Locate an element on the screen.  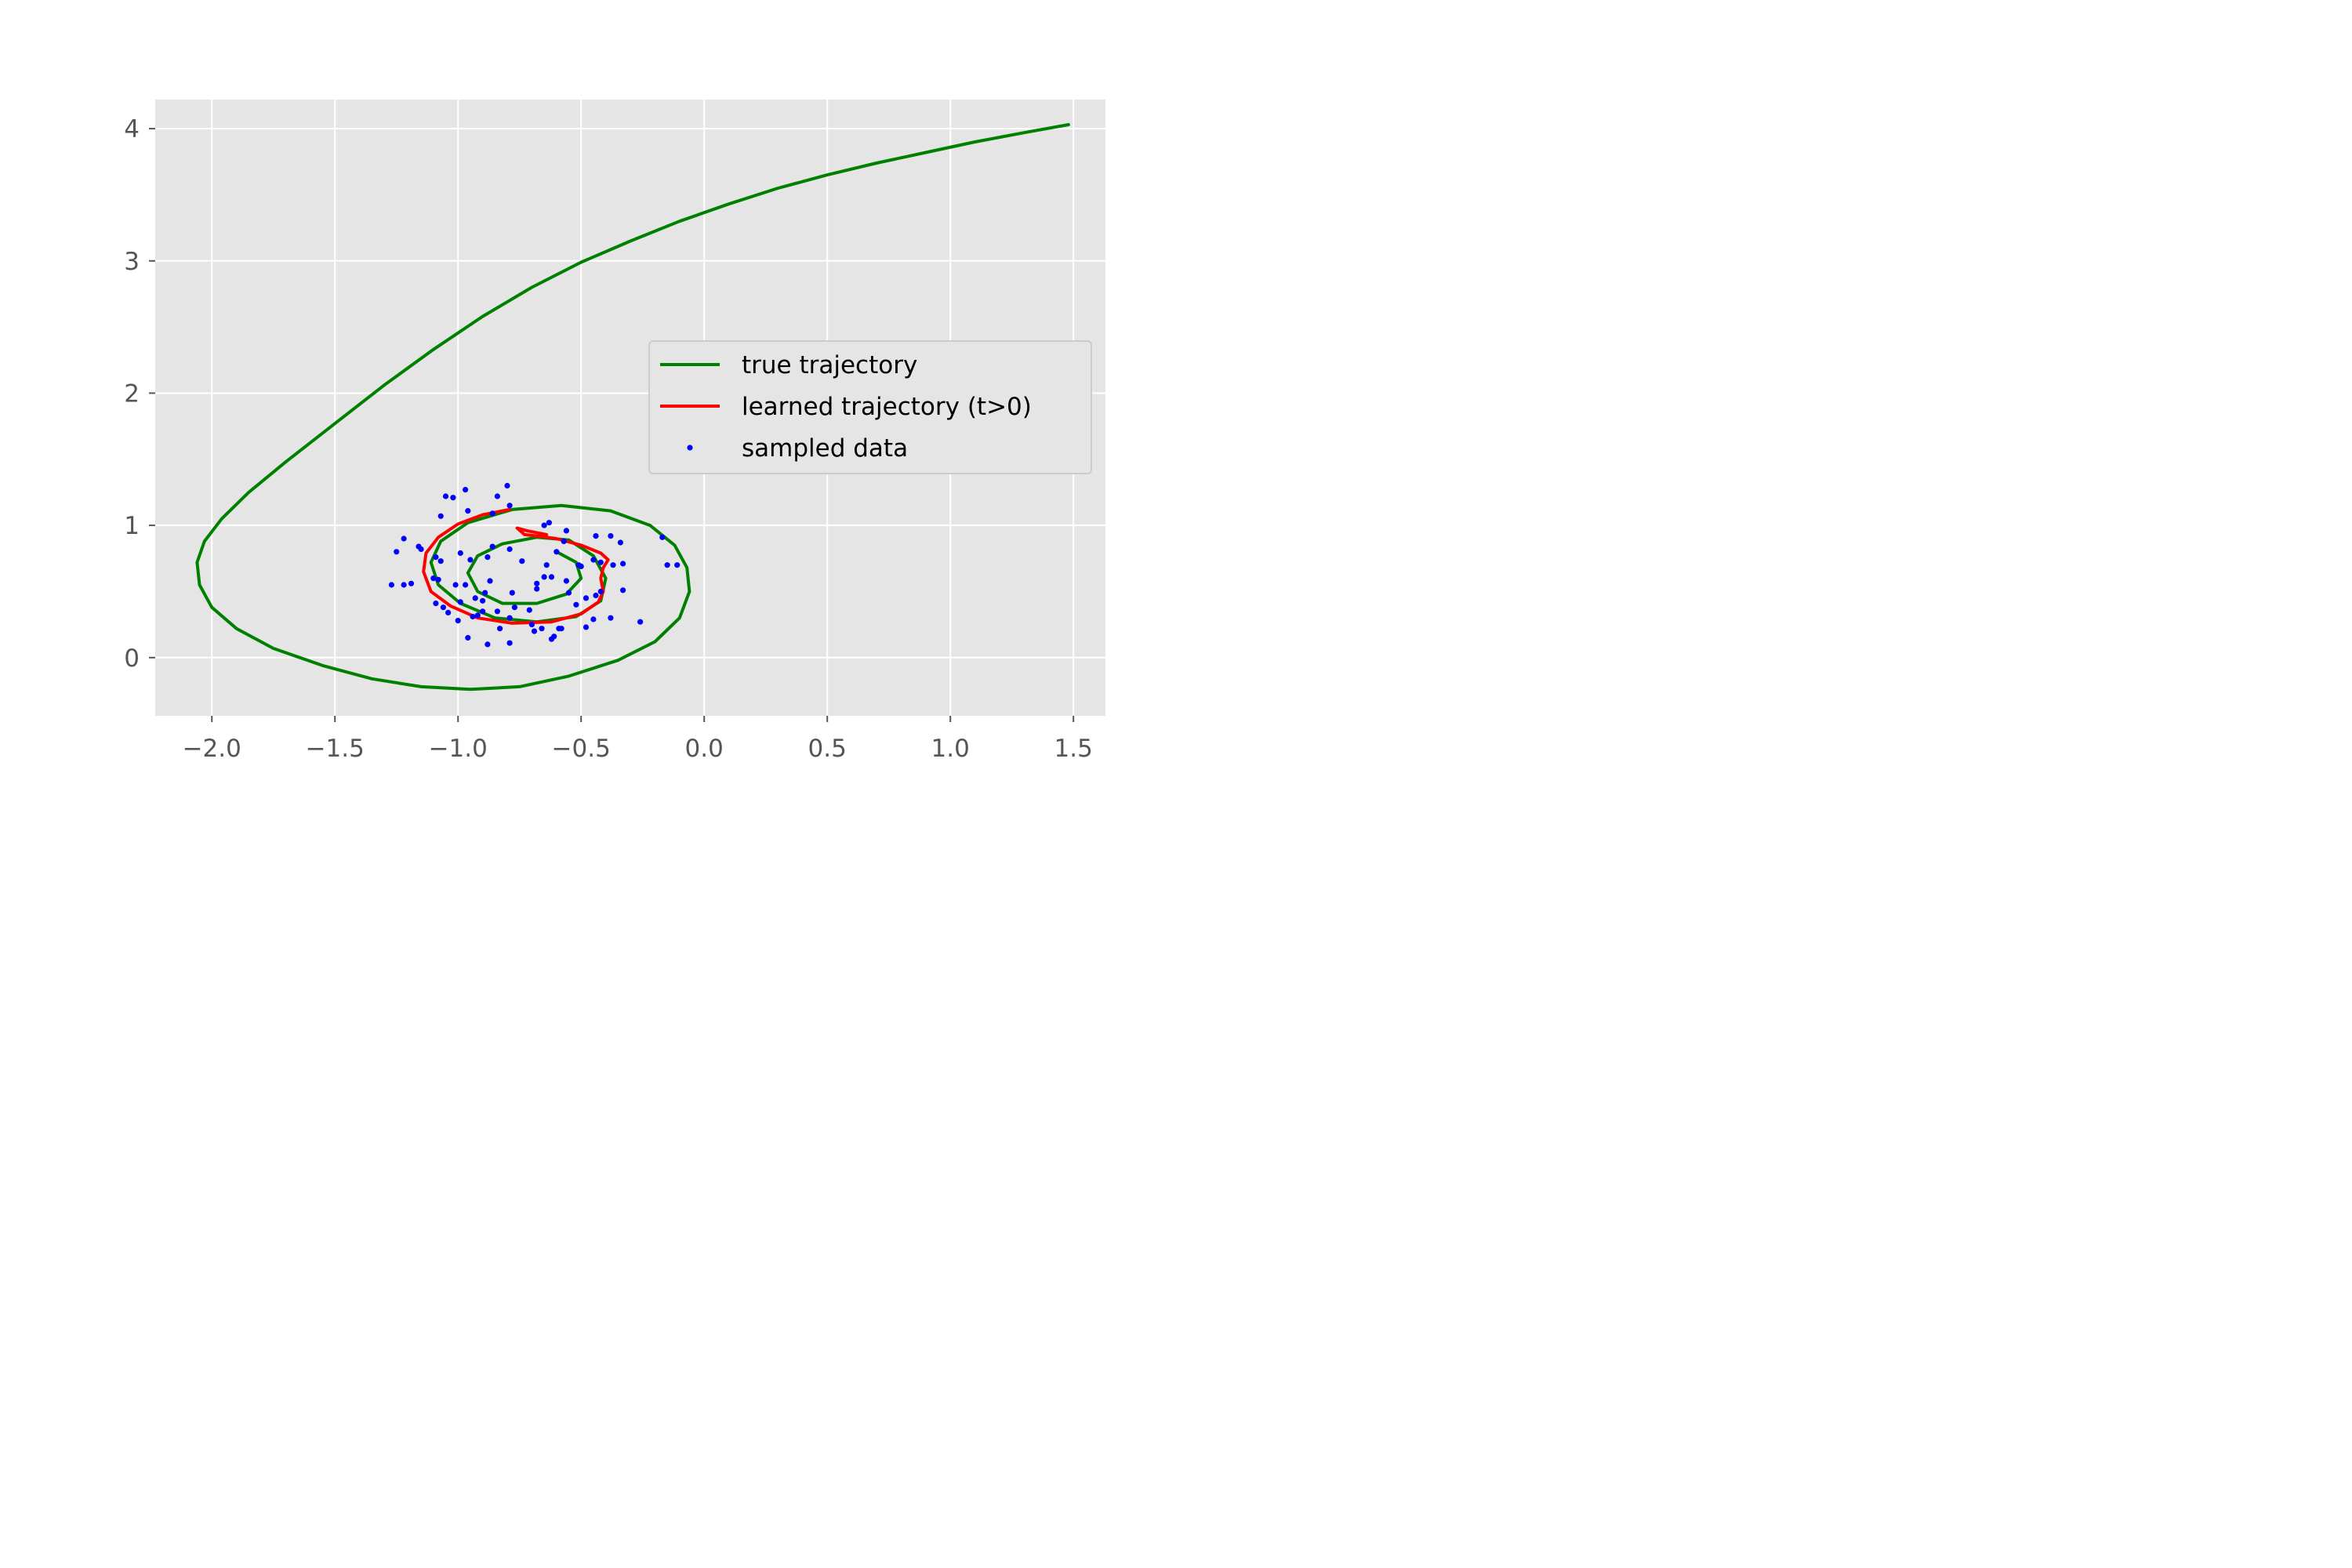
series-layer is located at coordinates (632, 407).